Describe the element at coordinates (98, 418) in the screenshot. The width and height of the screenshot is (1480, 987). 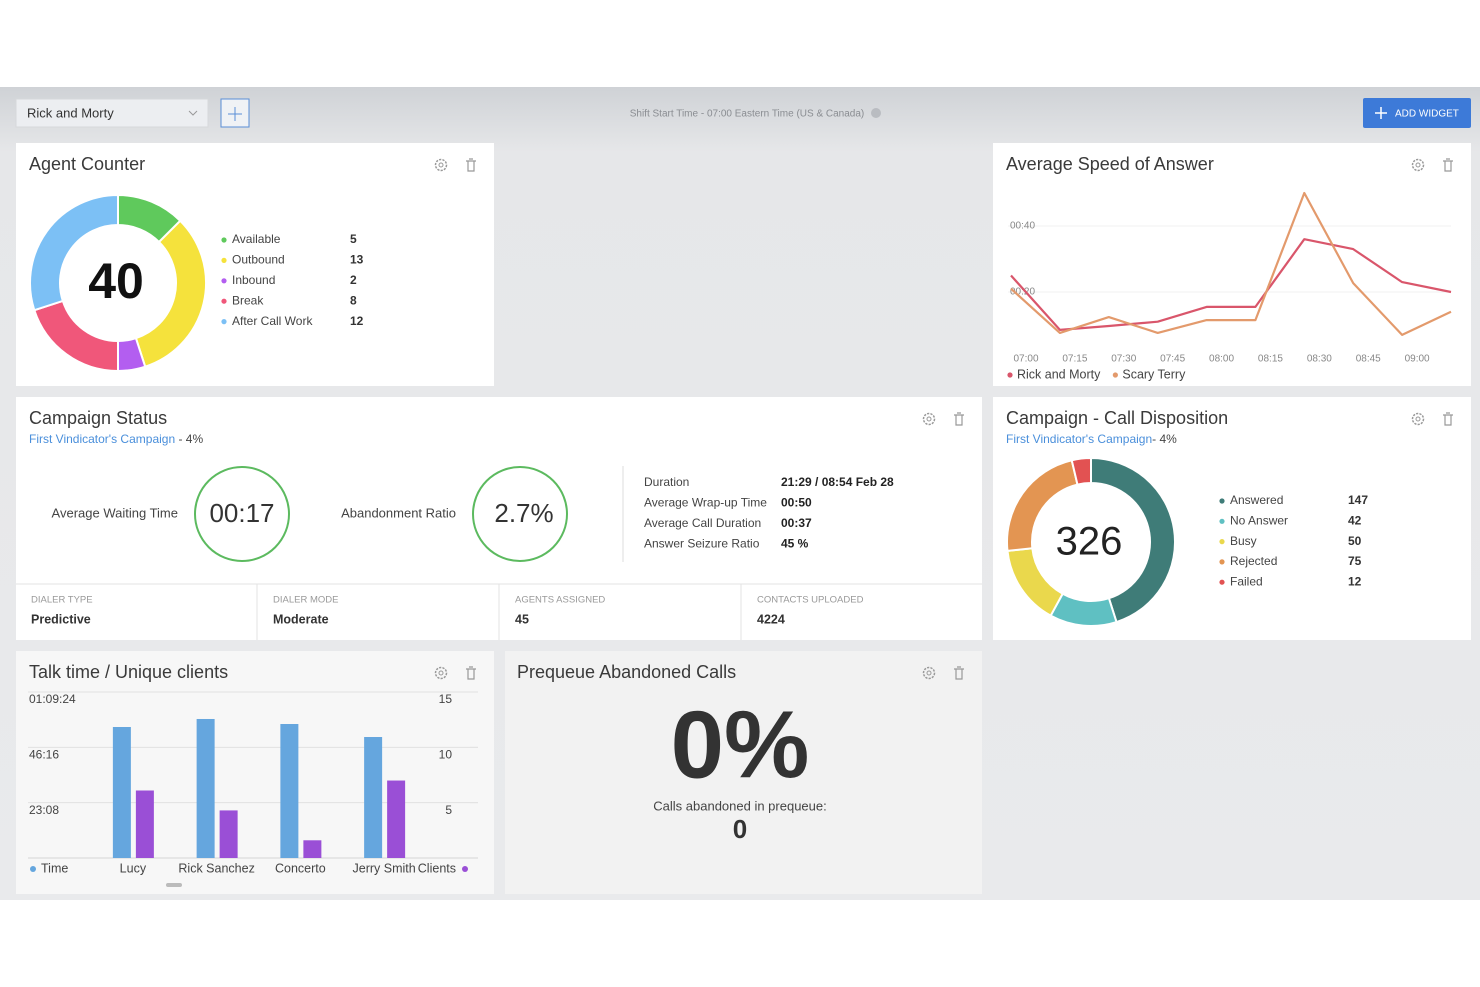
I see `card-title: Campaign Status` at that location.